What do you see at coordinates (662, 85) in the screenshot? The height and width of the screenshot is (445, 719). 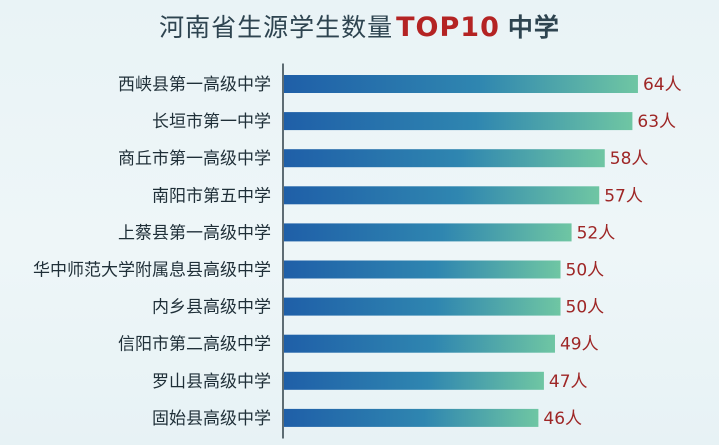 I see `value-label: 64人` at bounding box center [662, 85].